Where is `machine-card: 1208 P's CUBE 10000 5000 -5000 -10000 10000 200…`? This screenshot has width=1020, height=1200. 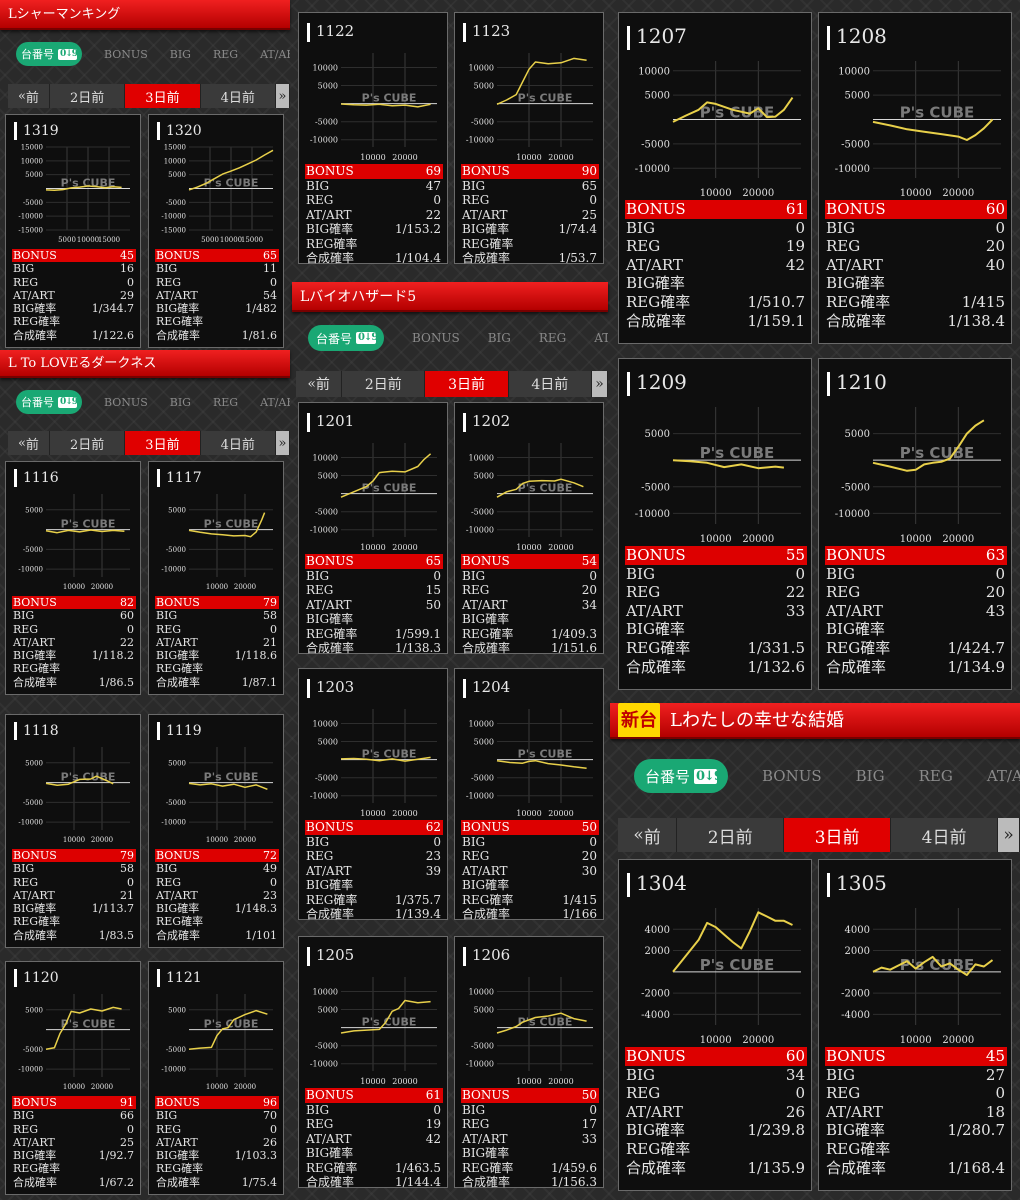 machine-card: 1208 P's CUBE 10000 5000 -5000 -10000 10000 200… is located at coordinates (915, 178).